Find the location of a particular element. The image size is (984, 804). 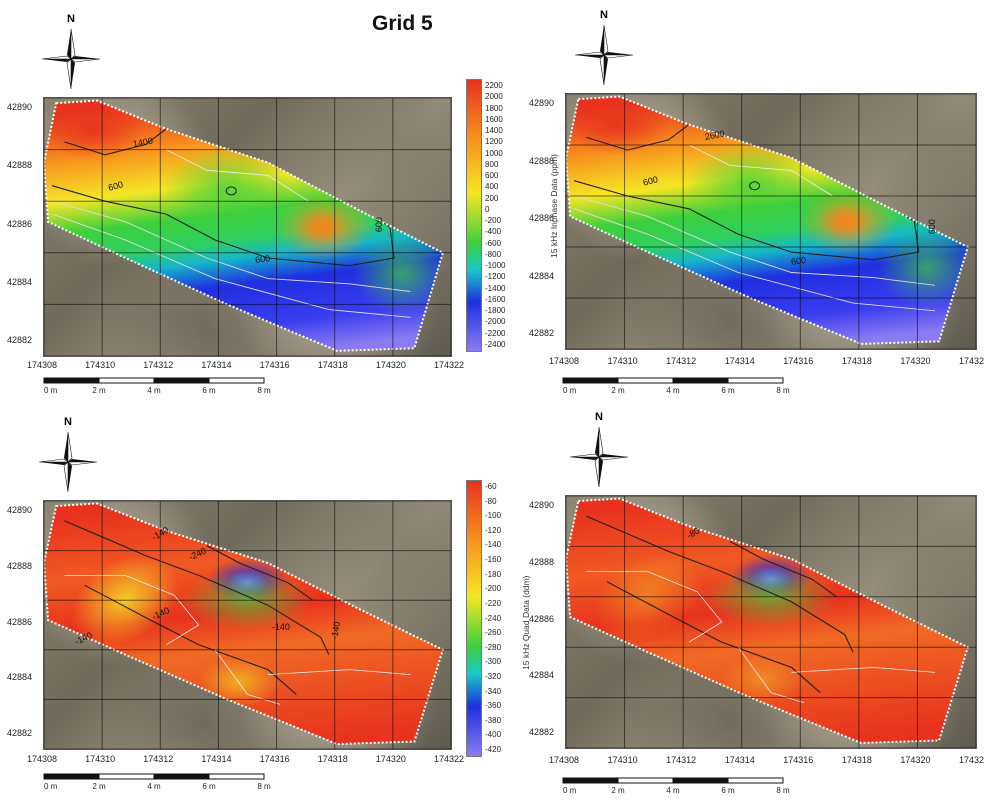

color-scale-tick: 2200 is located at coordinates (494, 85).